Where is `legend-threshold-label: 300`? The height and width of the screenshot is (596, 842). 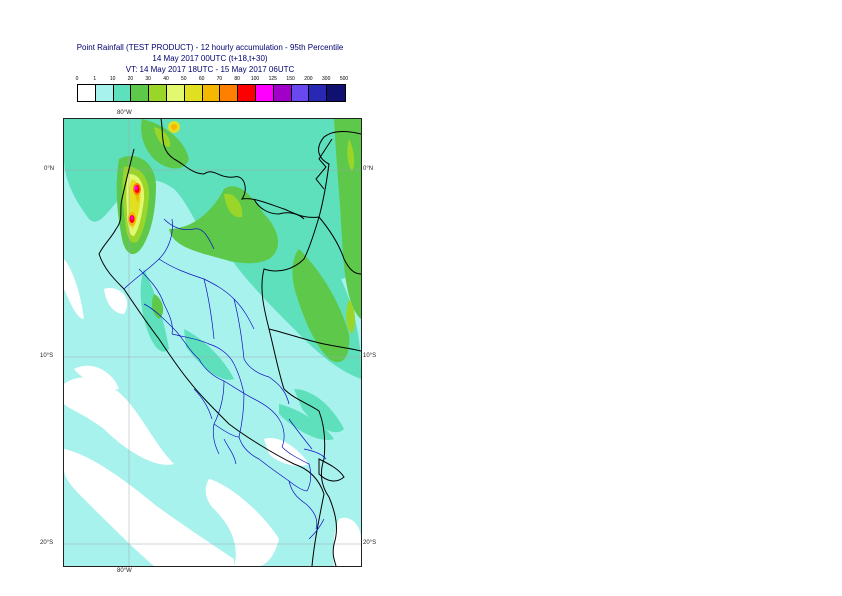
legend-threshold-label: 300 is located at coordinates (326, 79).